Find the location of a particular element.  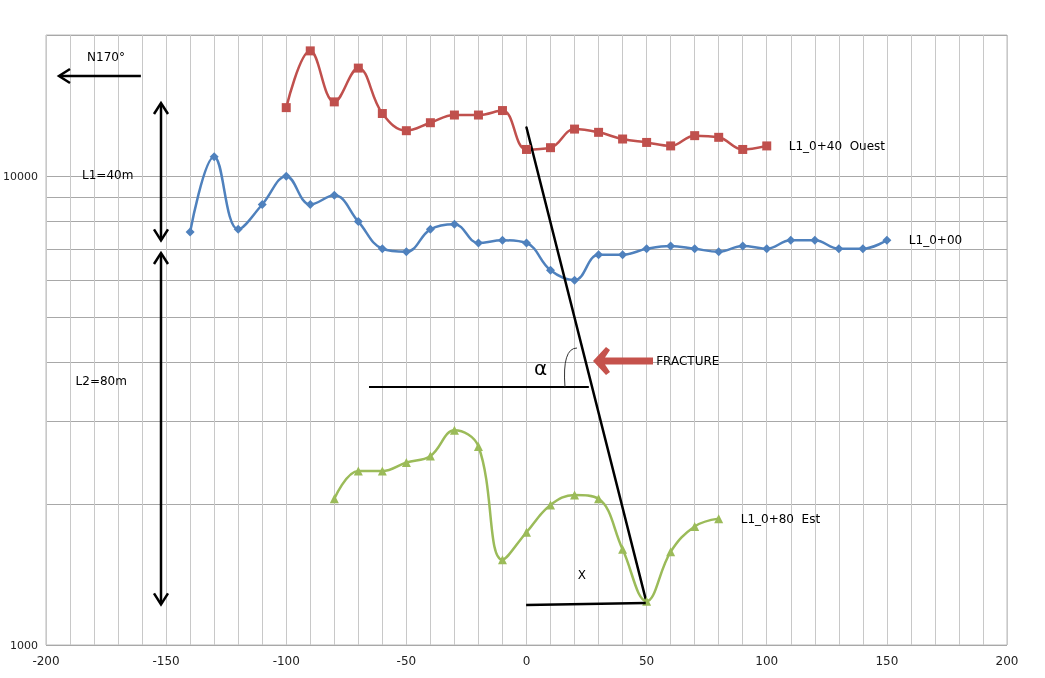

x-tick-label: -50 is located at coordinates (406, 661).